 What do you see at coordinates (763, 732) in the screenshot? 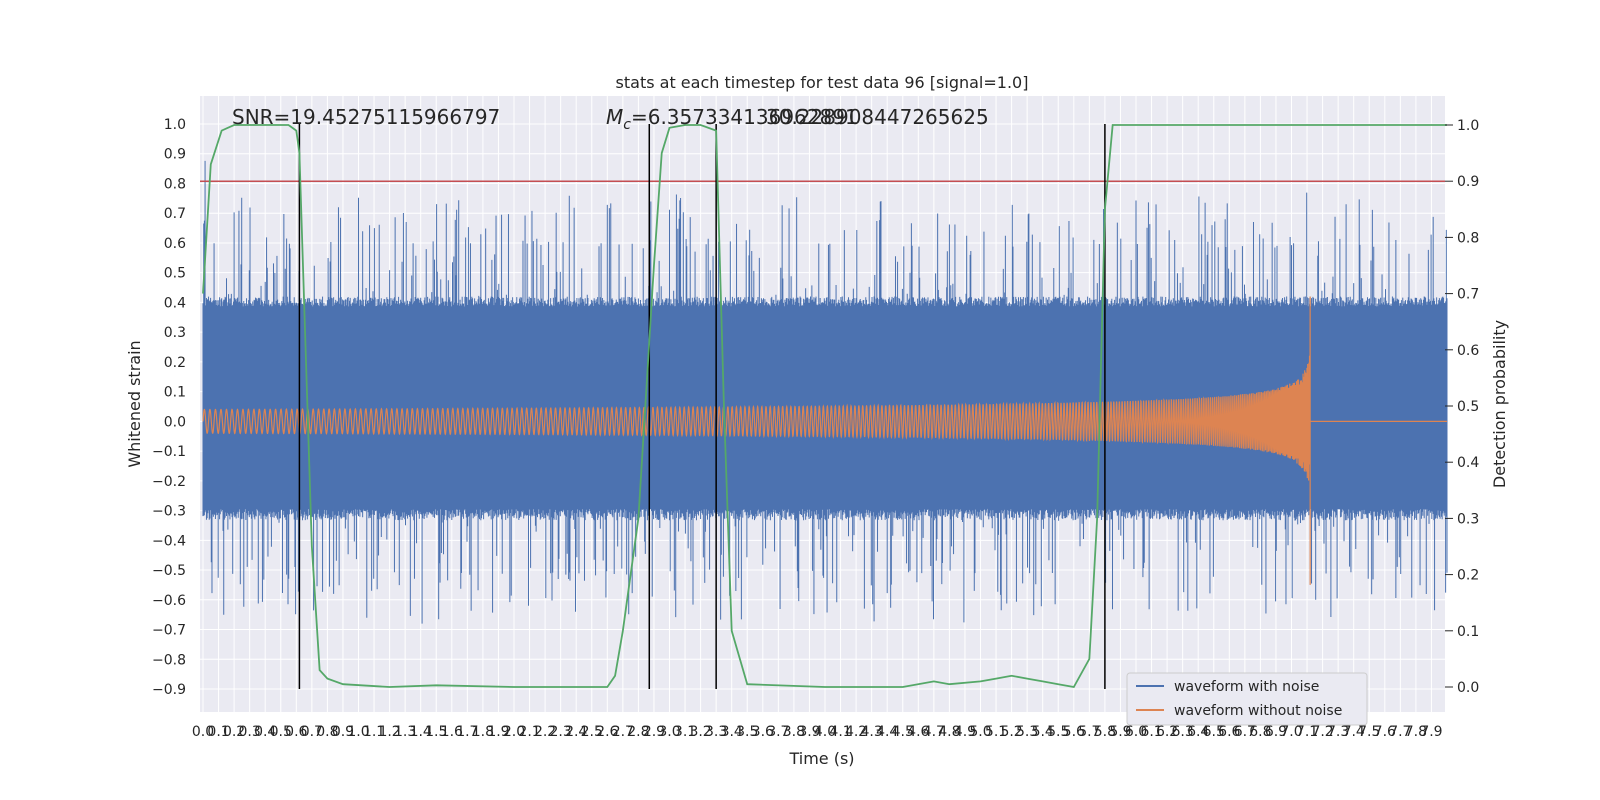
I see `x-tick-label: 3.6` at bounding box center [763, 732].